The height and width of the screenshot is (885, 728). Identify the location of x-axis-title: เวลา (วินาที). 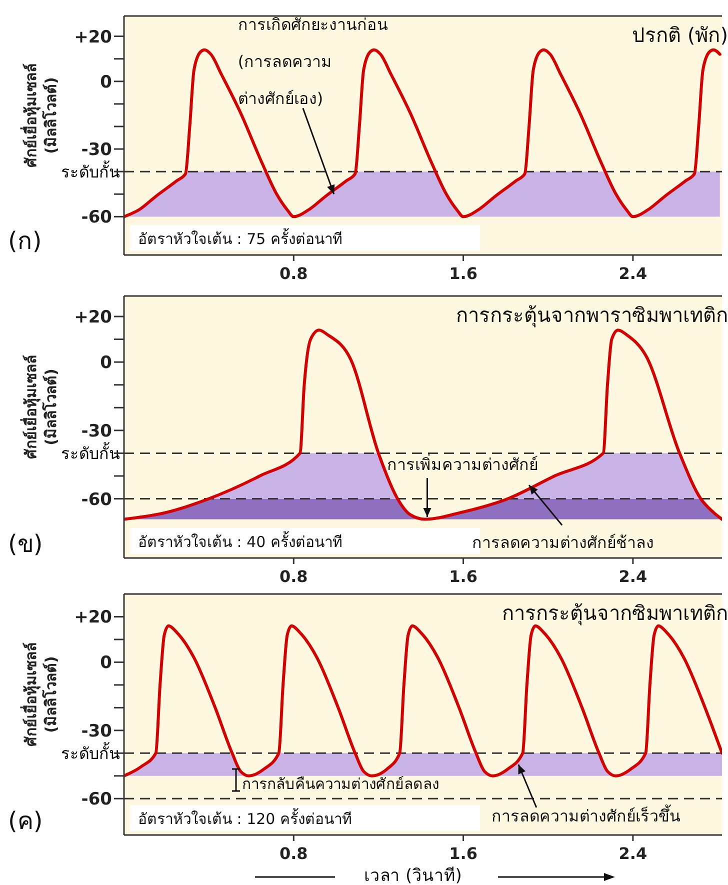
(413, 875).